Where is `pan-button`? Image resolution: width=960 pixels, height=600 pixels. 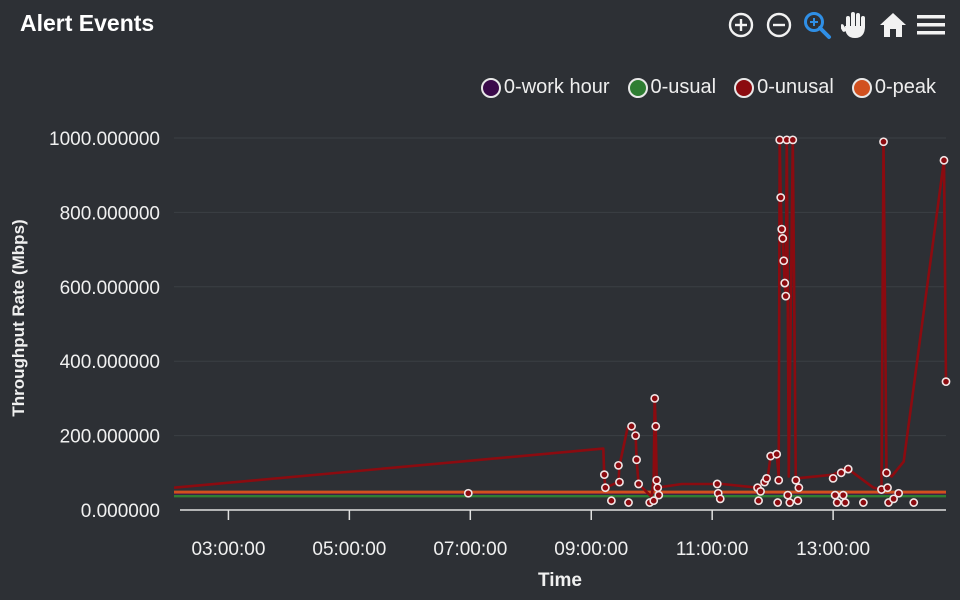
pan-button is located at coordinates (855, 25).